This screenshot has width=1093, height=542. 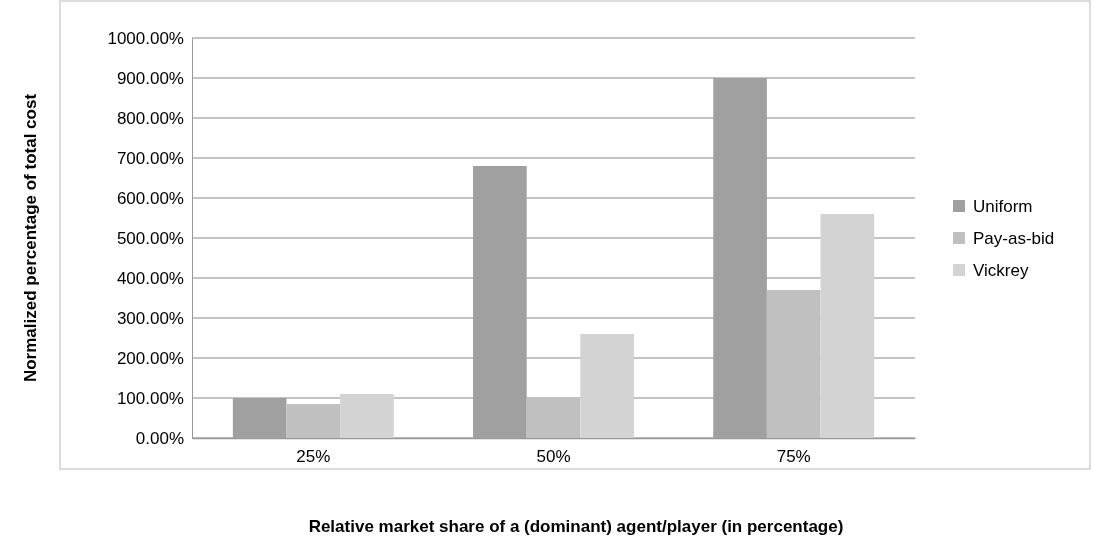 What do you see at coordinates (150, 78) in the screenshot?
I see `y-tick-label: 900.00%` at bounding box center [150, 78].